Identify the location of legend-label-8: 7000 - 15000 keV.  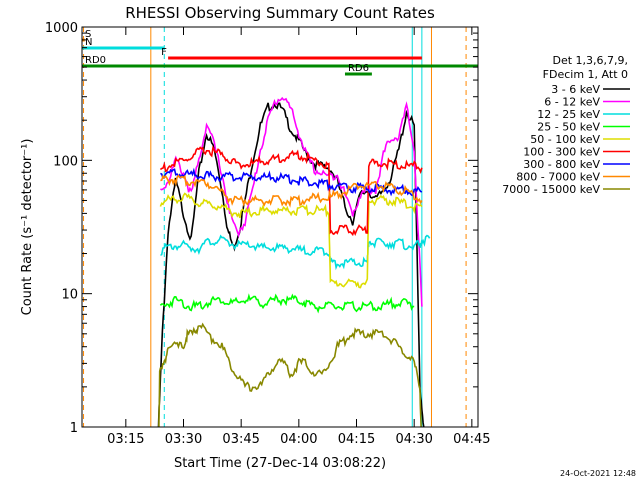
(551, 189).